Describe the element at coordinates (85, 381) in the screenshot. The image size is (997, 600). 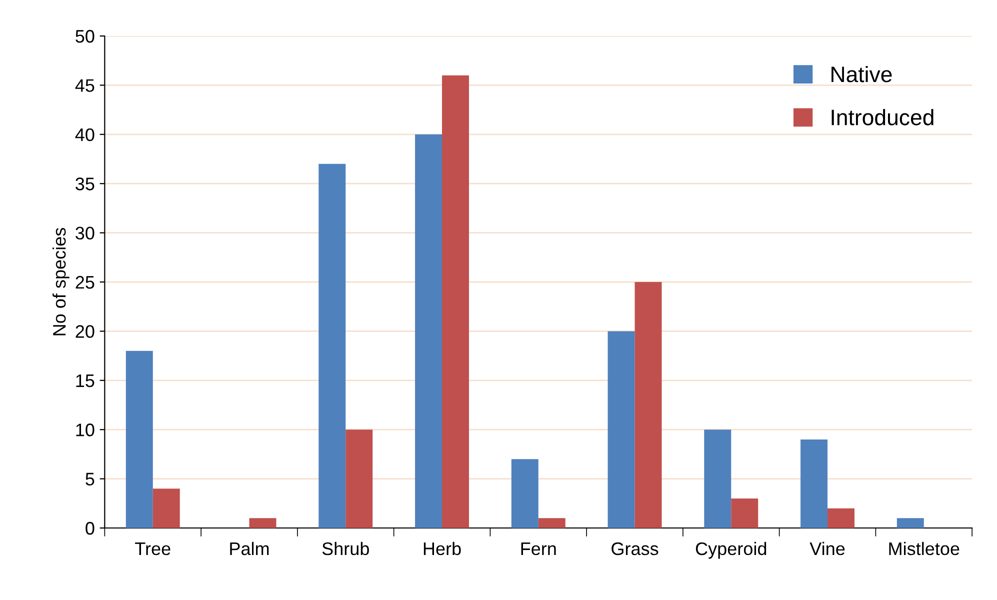
I see `y-tick-label: 15` at that location.